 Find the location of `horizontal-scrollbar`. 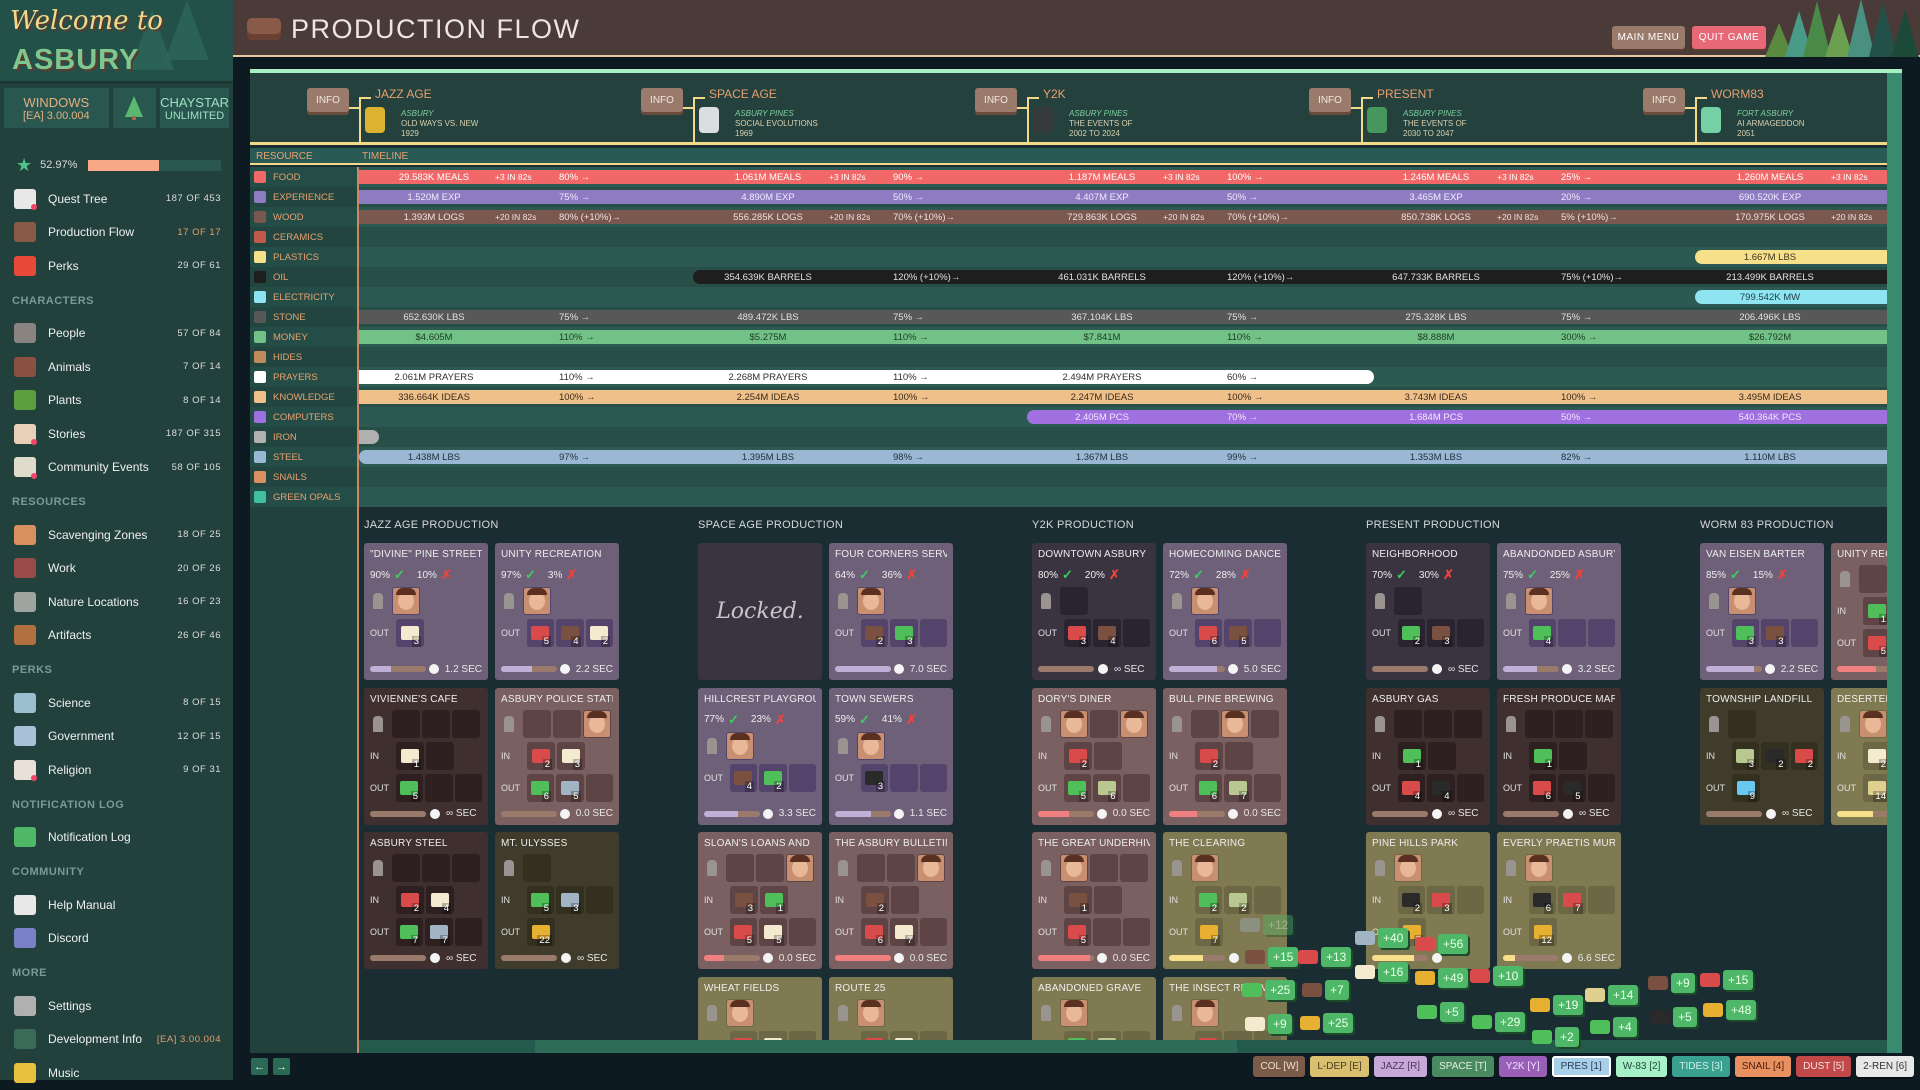

horizontal-scrollbar is located at coordinates (1123, 1046).